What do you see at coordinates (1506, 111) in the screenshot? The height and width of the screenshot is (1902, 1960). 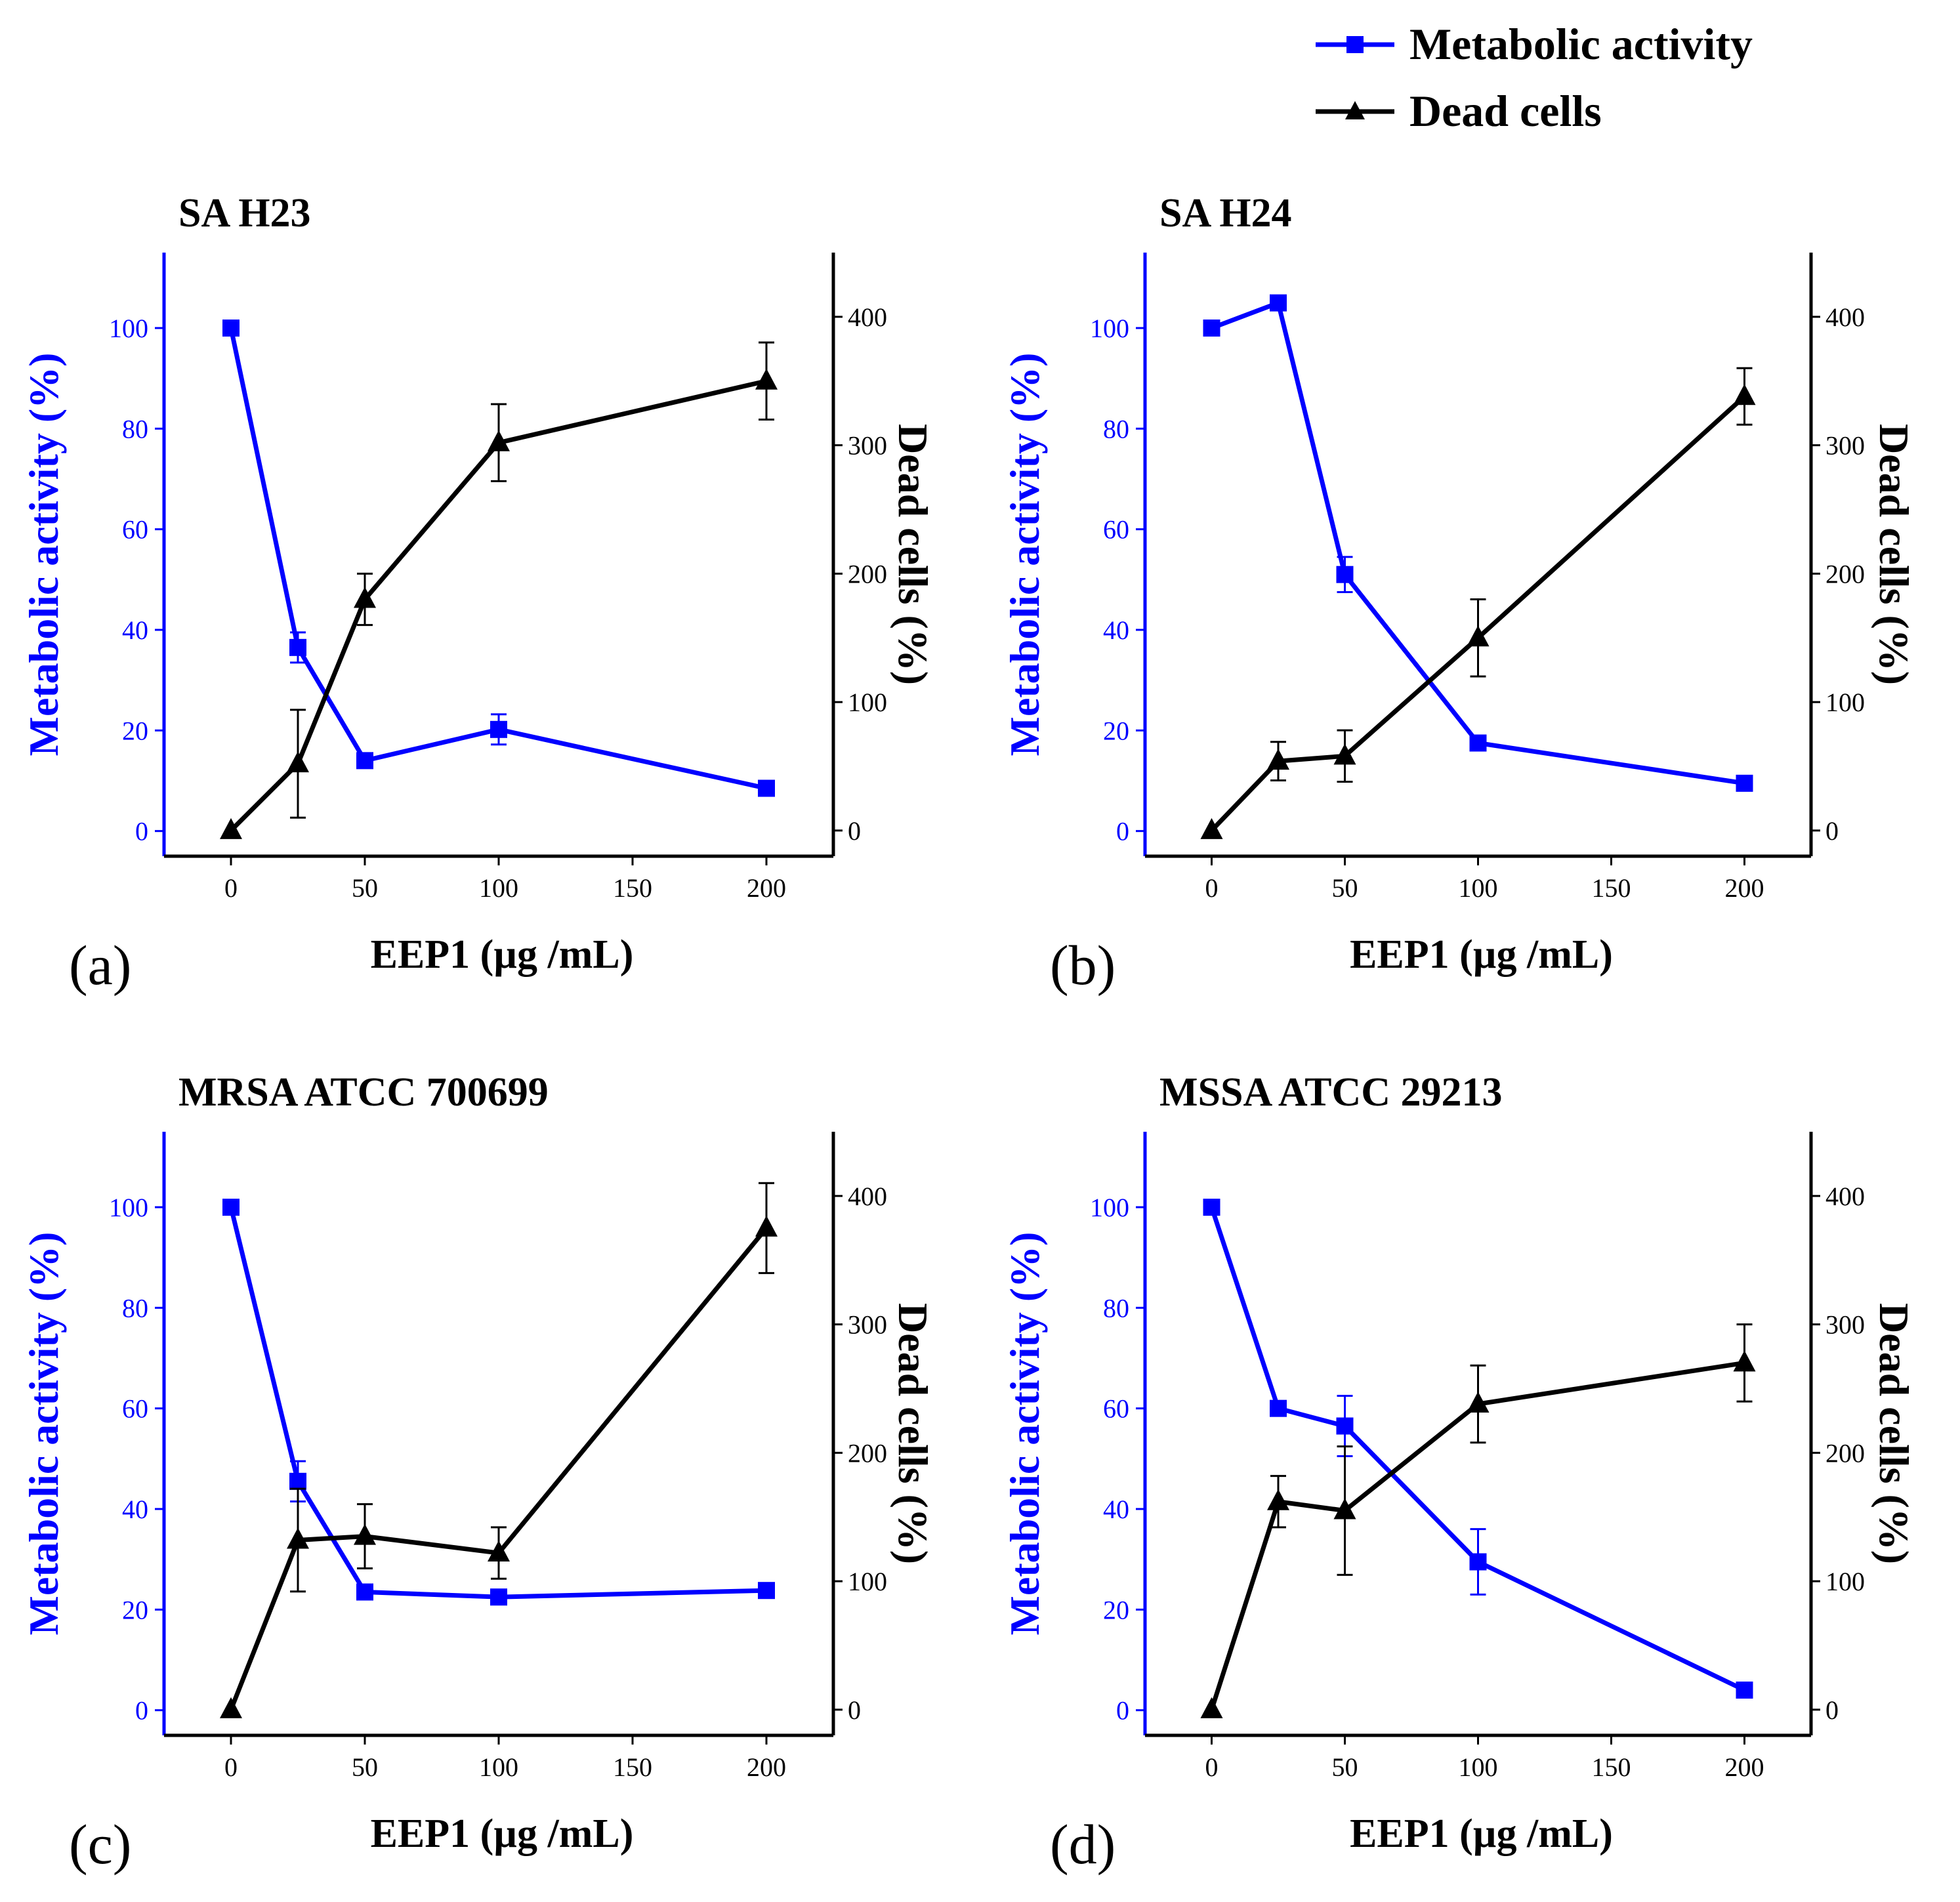 I see `legend-label-dead-cells: Dead cells` at bounding box center [1506, 111].